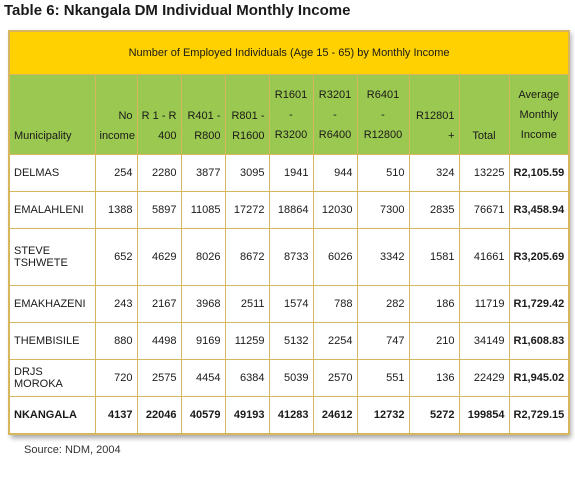 The image size is (575, 480). I want to click on municipality-cell: NKANGALA, so click(52, 415).